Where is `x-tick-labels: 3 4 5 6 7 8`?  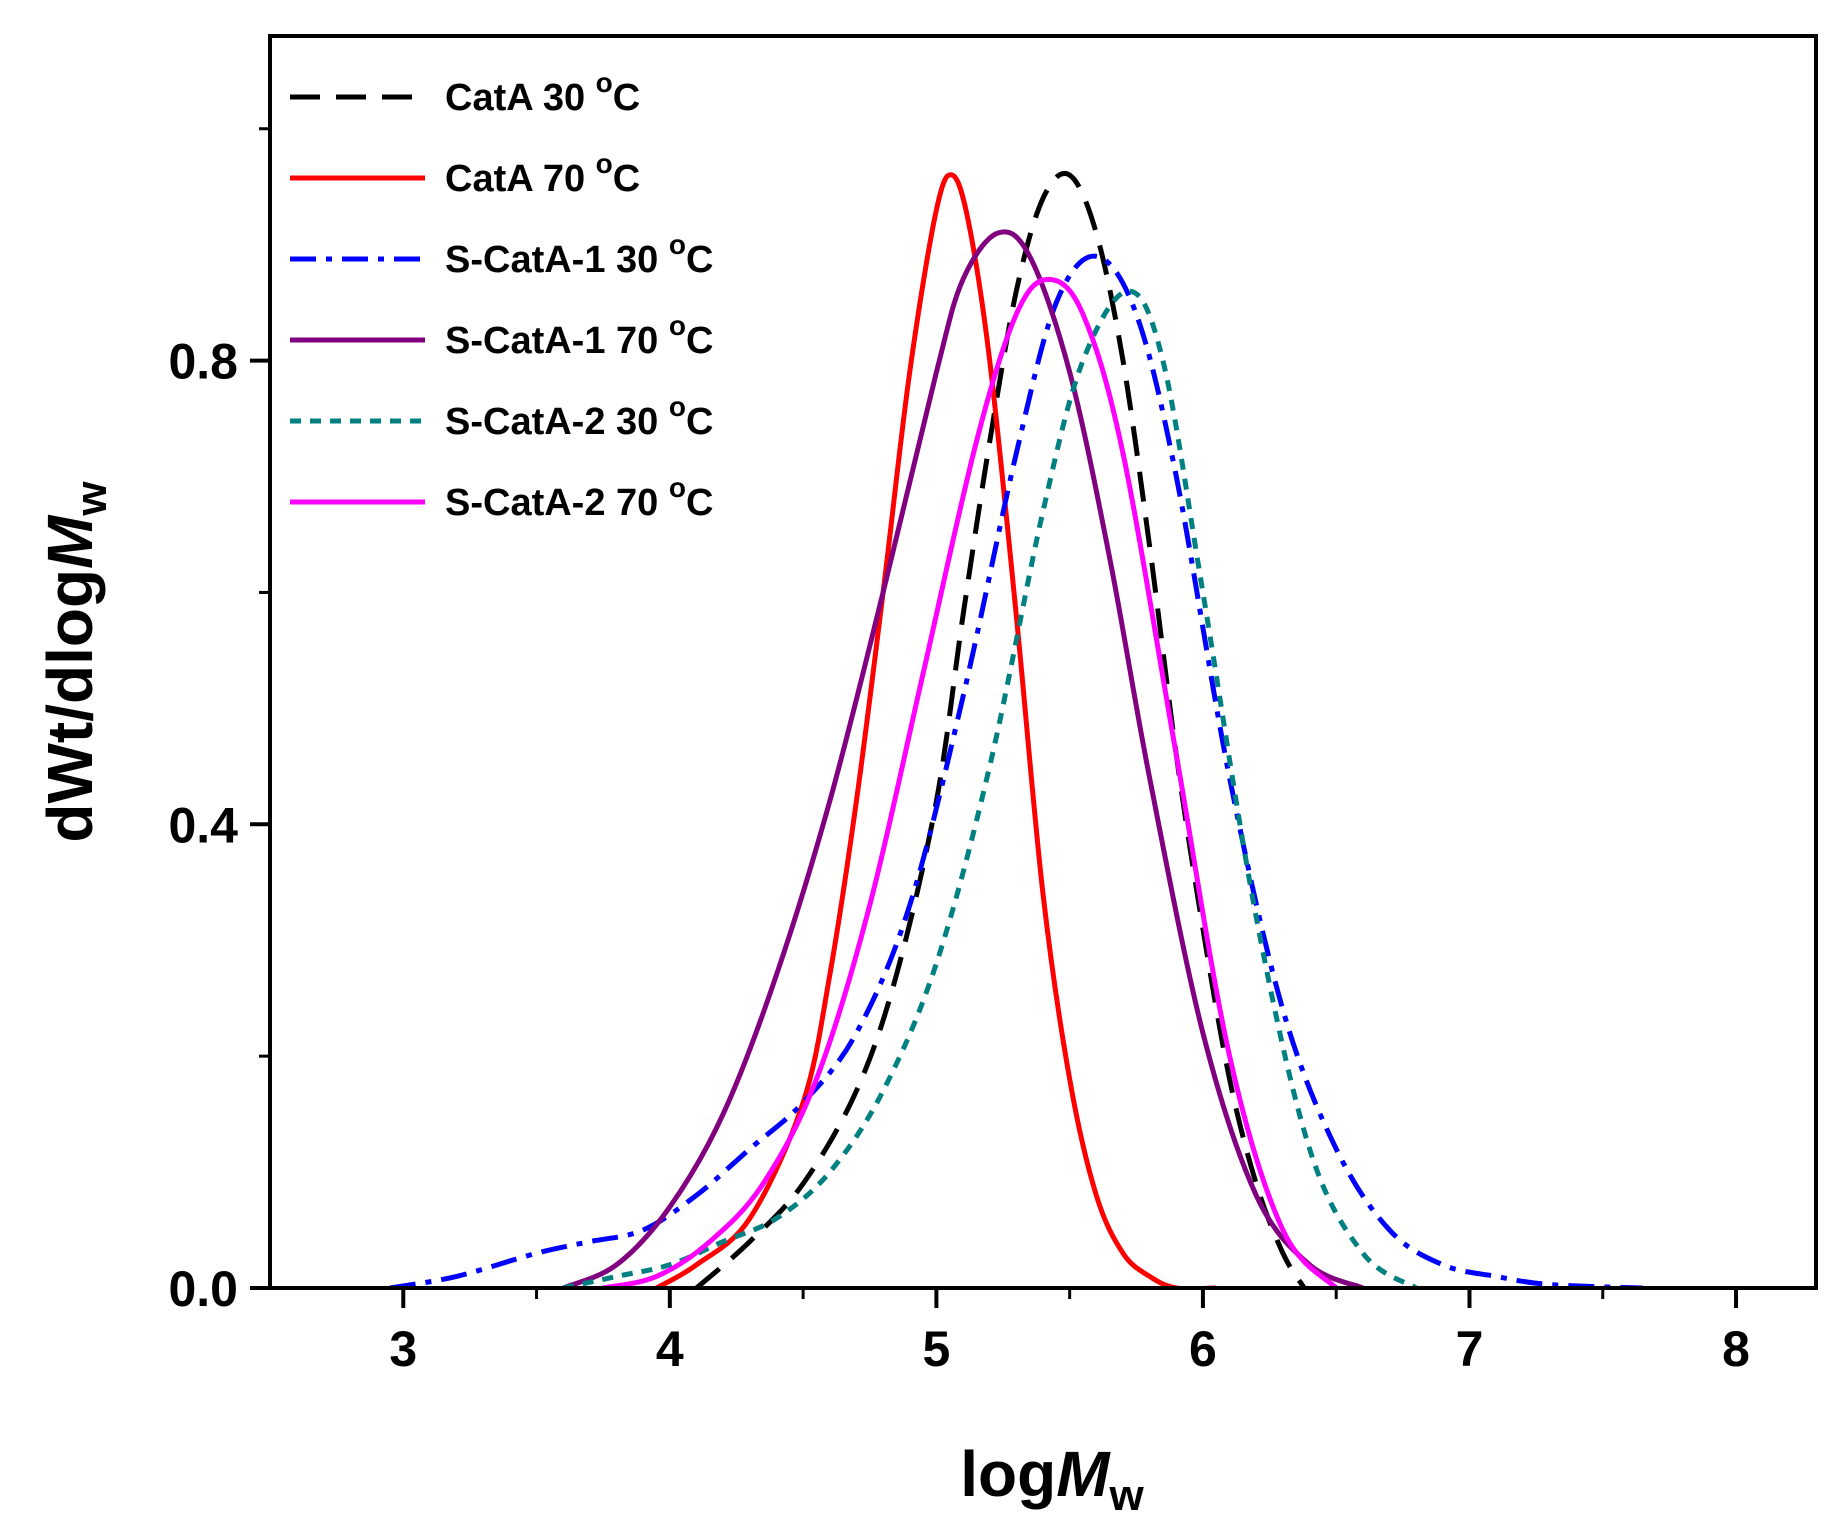 x-tick-labels: 3 4 5 6 7 8 is located at coordinates (1069, 1349).